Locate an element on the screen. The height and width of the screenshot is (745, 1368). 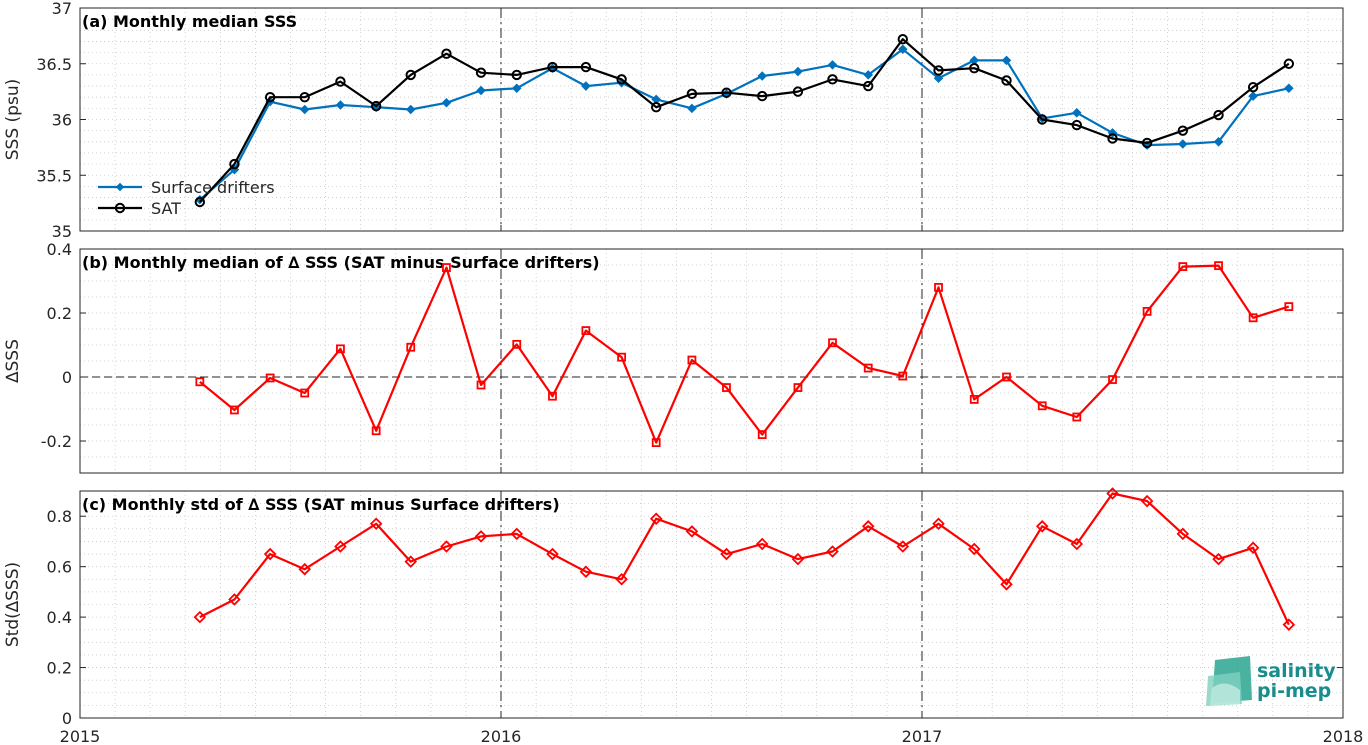
x-tick-label: 2018 is located at coordinates (1343, 736).